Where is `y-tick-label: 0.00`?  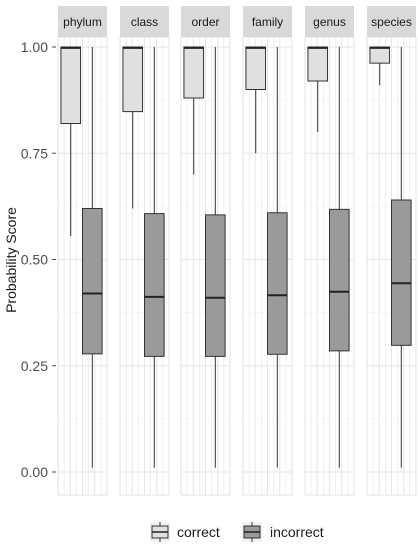
y-tick-label: 0.00 is located at coordinates (34, 472).